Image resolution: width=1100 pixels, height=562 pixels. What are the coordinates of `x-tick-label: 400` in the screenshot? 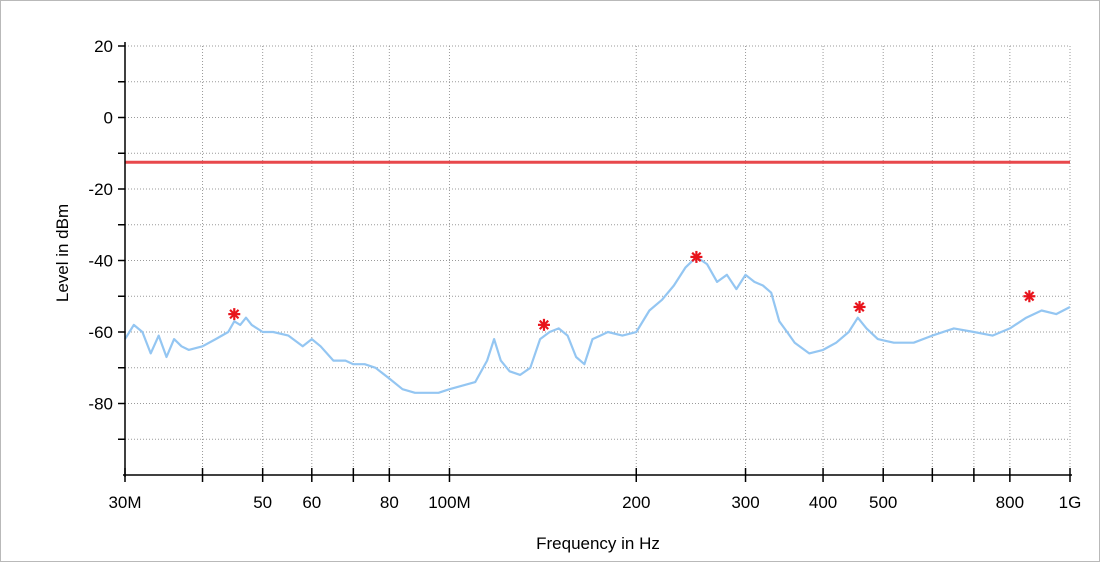 It's located at (823, 502).